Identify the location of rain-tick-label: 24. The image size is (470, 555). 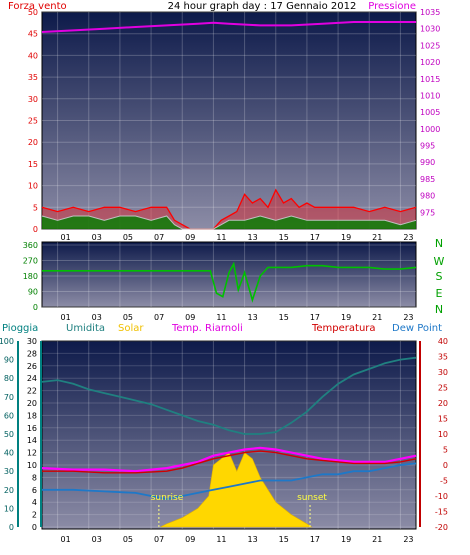
(32, 378).